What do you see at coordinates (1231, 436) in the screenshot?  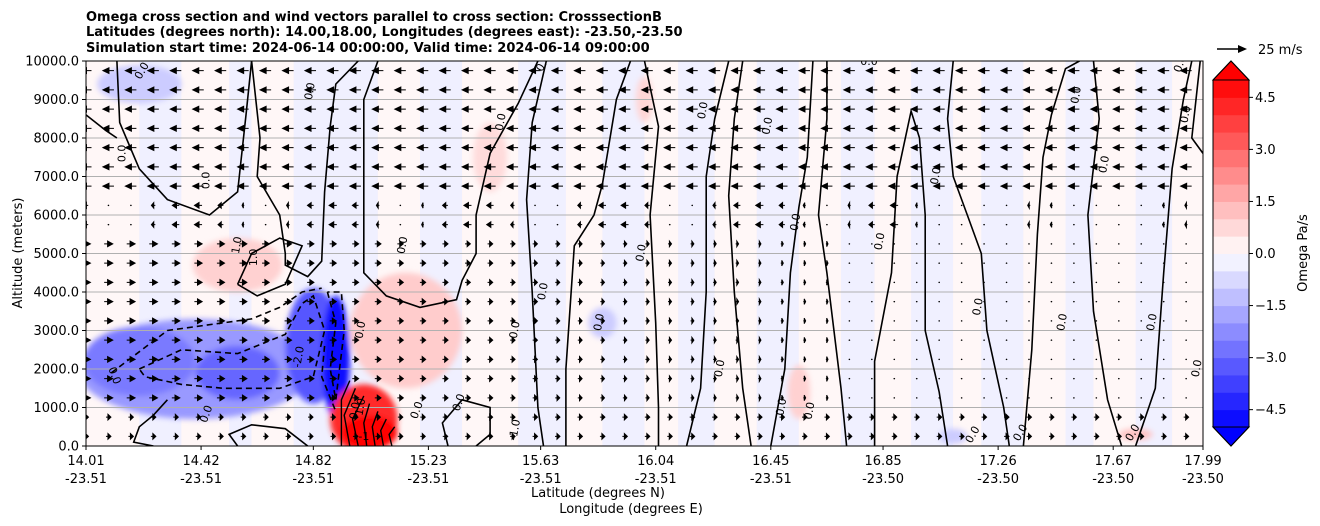 I see `colorbar-extend-min` at bounding box center [1231, 436].